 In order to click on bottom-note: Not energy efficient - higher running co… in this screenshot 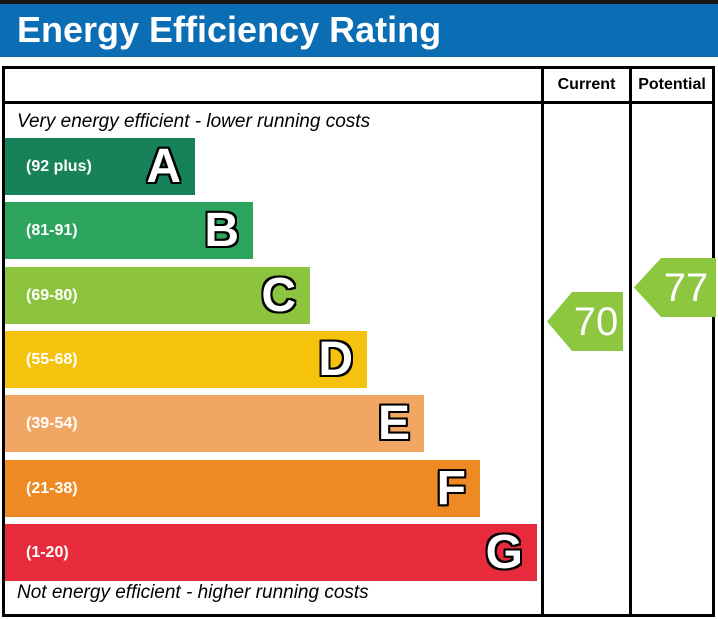, I will do `click(193, 592)`.